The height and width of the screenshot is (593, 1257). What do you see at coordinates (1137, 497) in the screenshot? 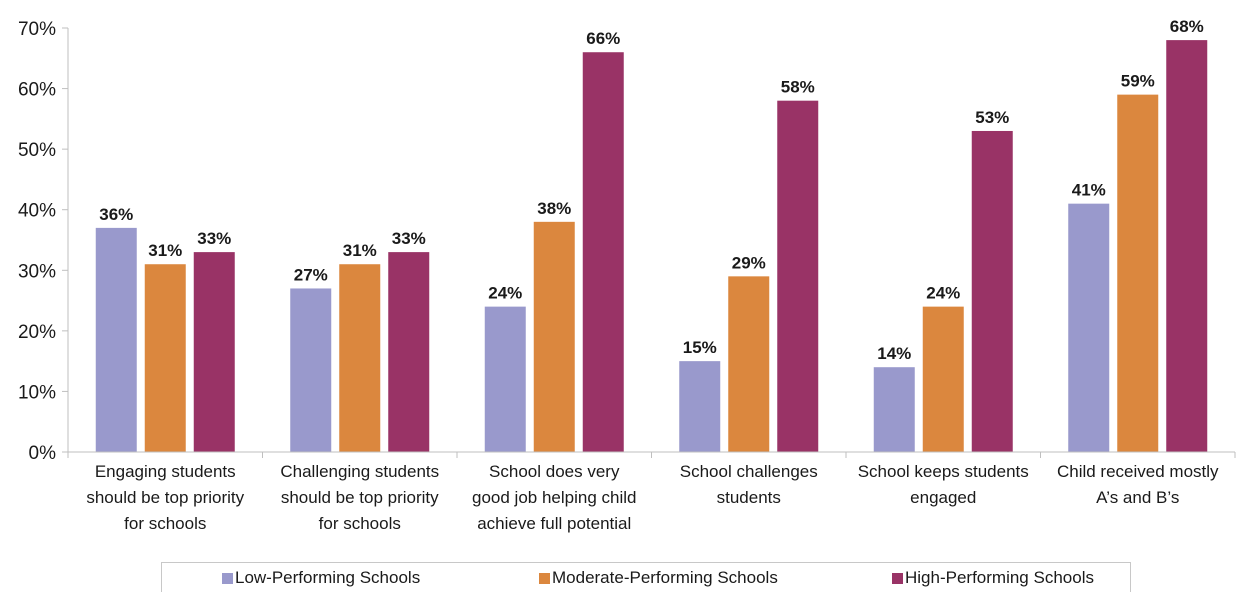
I see `x-category-label: A’s and B’s` at bounding box center [1137, 497].